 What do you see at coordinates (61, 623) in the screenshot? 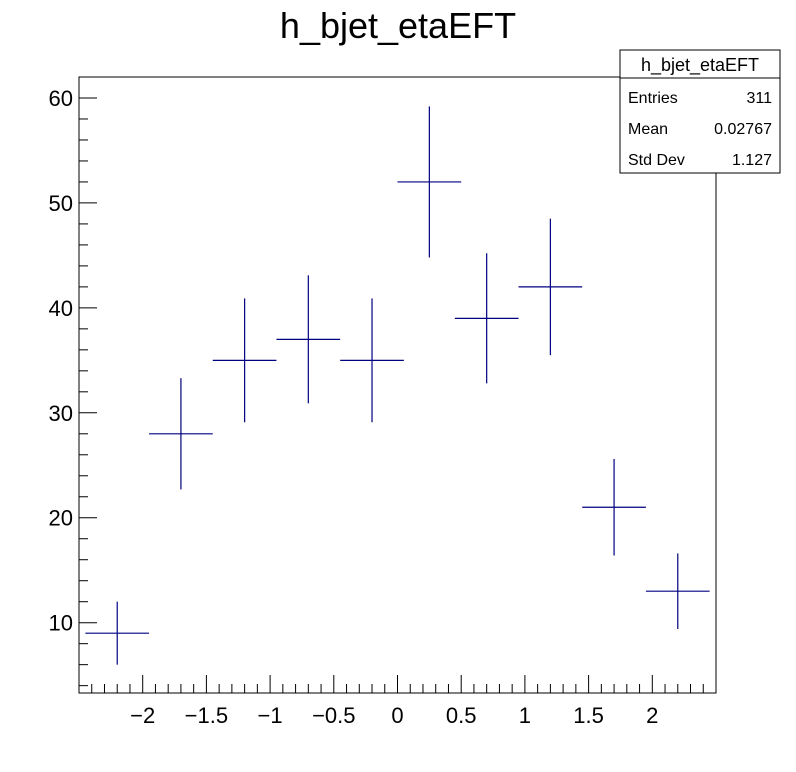
I see `y-tick-label: 10` at bounding box center [61, 623].